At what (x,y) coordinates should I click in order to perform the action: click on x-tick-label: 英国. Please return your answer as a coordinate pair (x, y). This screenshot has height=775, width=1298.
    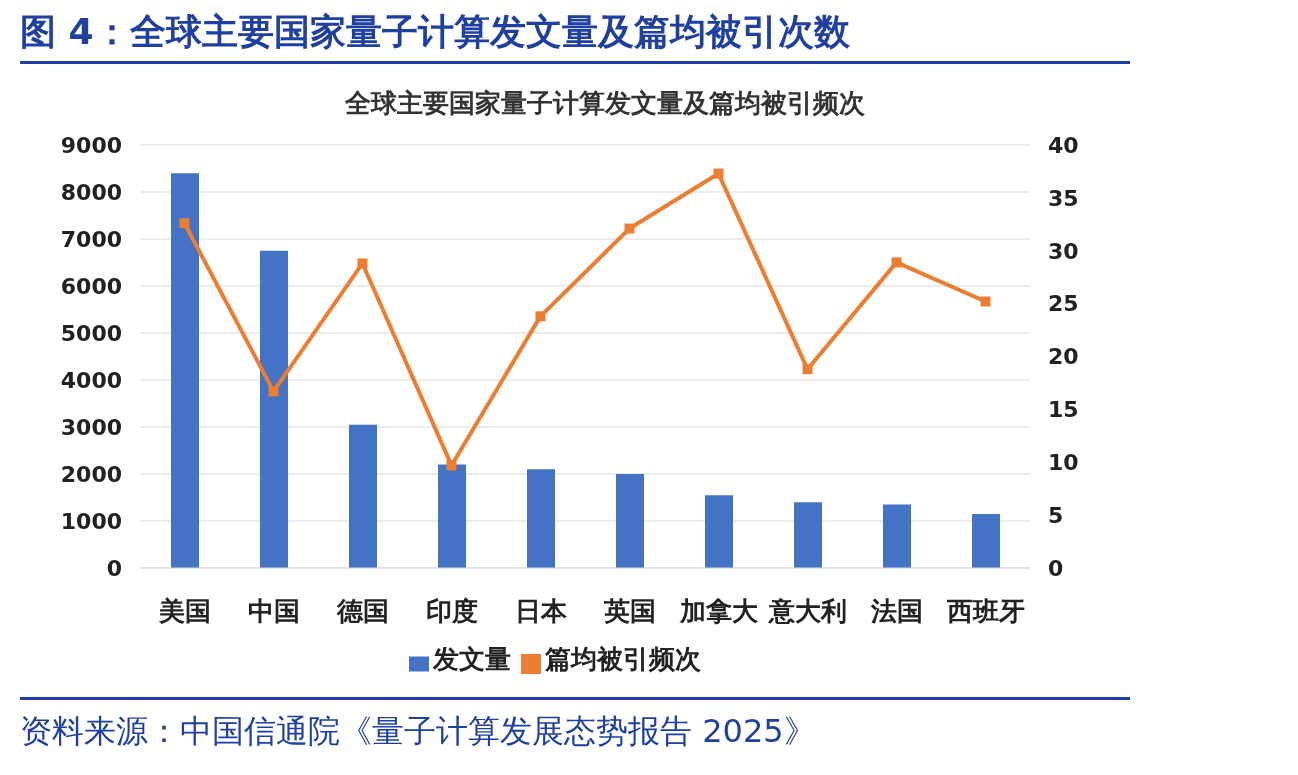
    Looking at the image, I should click on (629, 611).